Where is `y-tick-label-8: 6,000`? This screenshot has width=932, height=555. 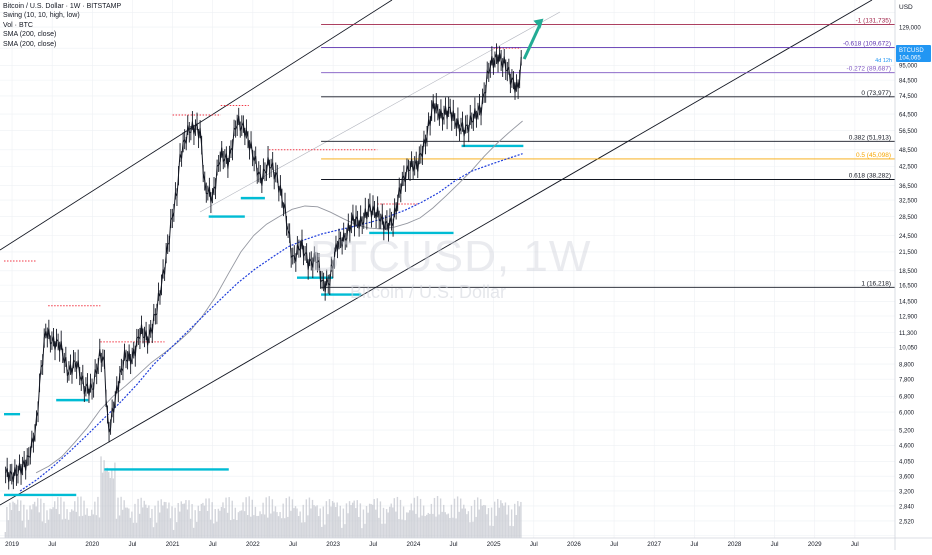 y-tick-label-8: 6,000 is located at coordinates (907, 413).